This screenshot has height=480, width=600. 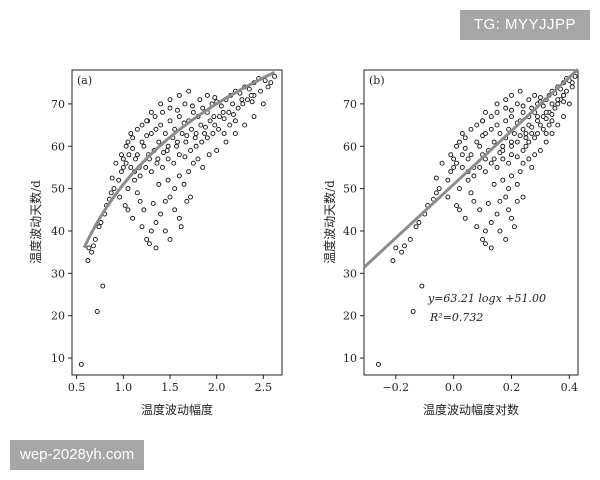 I want to click on y-tick-label: 70, so click(x=58, y=104).